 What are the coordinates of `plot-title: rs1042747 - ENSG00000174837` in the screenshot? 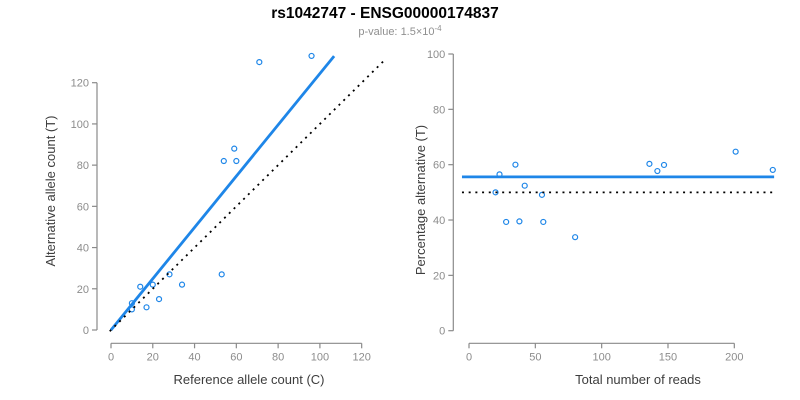 It's located at (385, 13).